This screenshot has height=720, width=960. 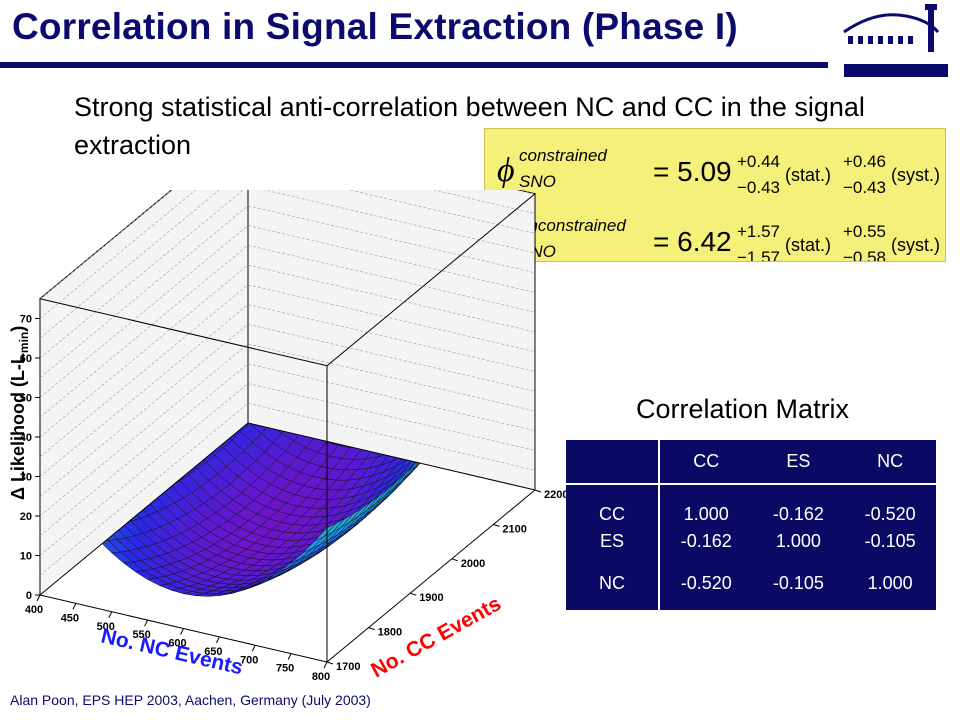 What do you see at coordinates (473, 564) in the screenshot?
I see `y-tick-label: 2000` at bounding box center [473, 564].